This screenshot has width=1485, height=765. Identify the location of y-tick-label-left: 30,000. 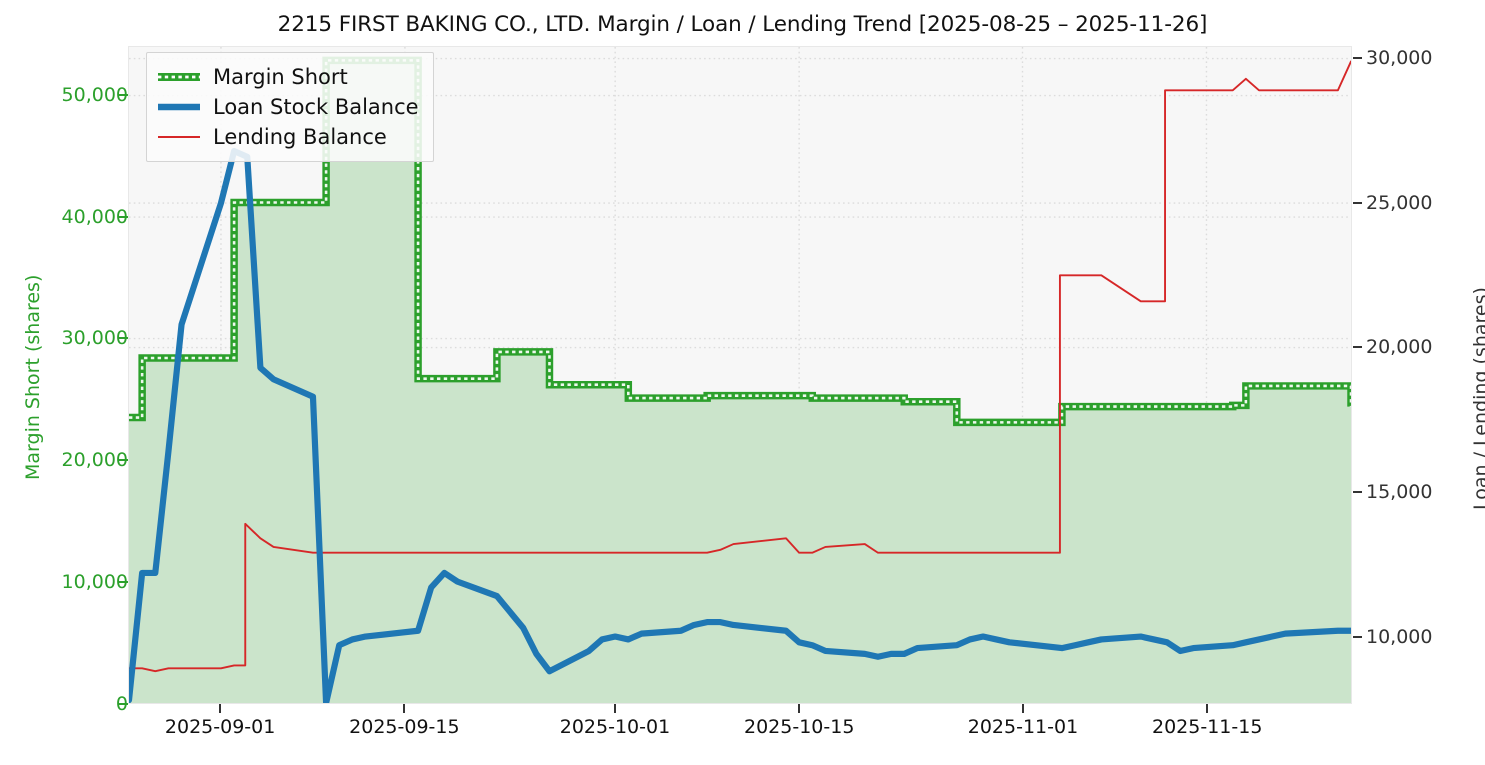
(94, 338).